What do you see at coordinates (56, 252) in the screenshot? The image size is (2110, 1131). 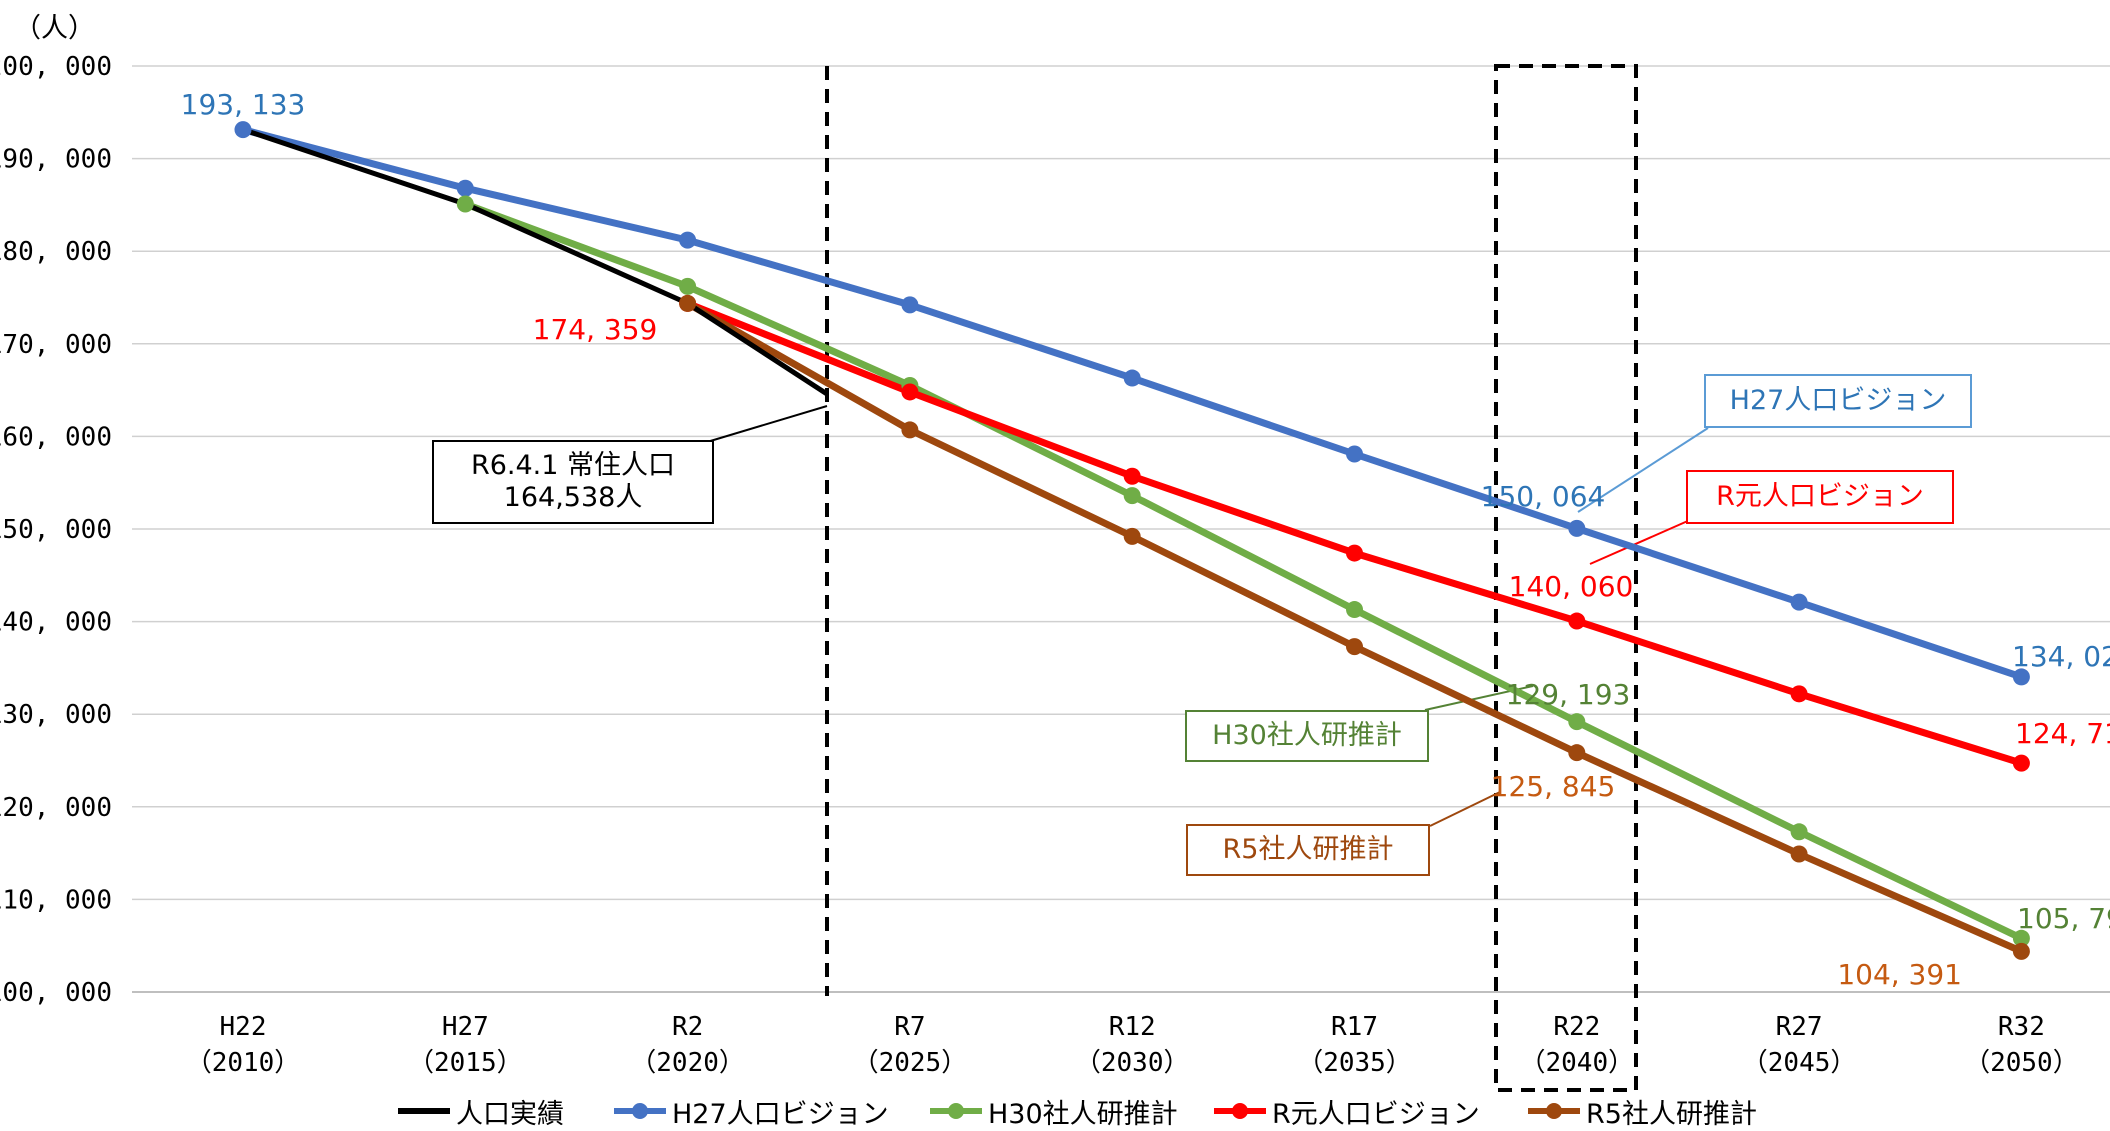 I see `y-tick-label: 180, 000` at bounding box center [56, 252].